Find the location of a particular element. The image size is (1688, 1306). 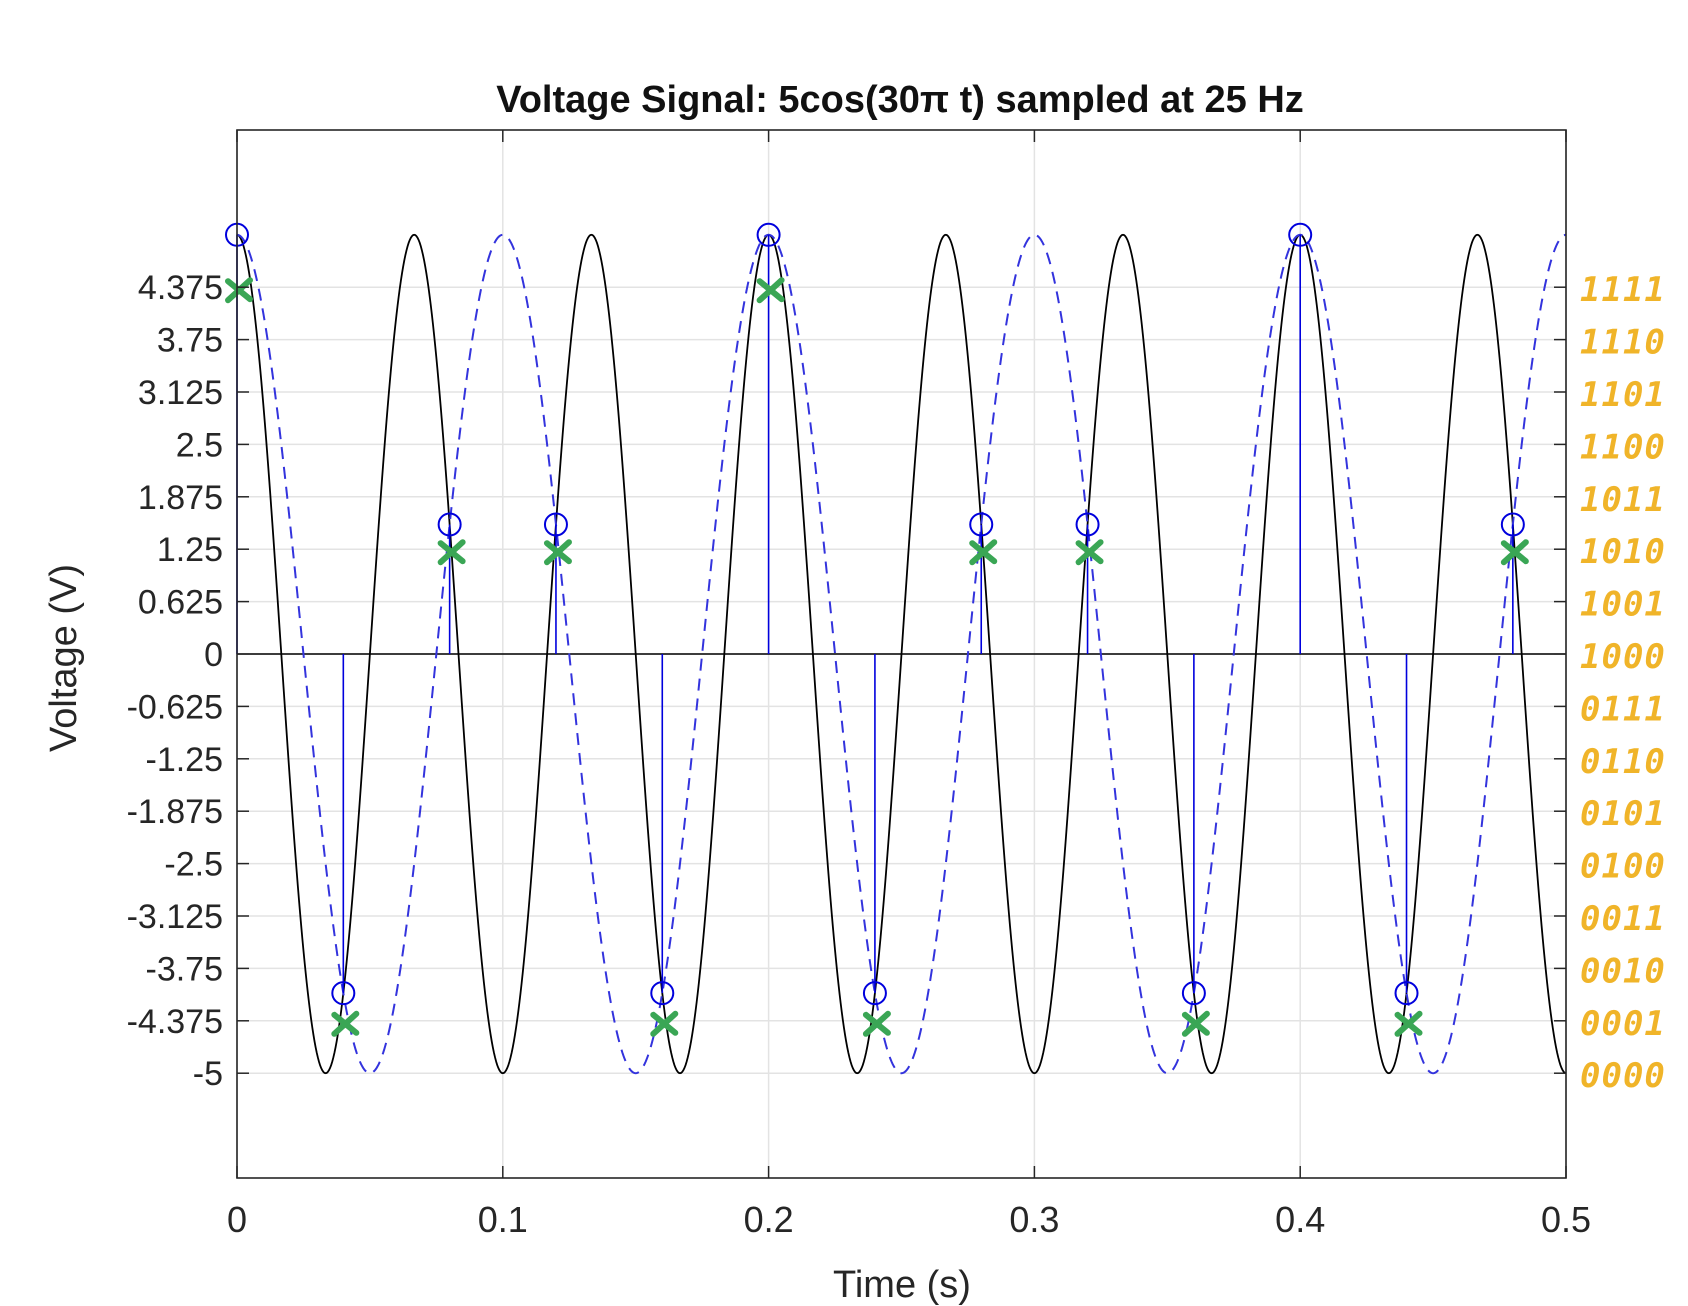

y-tick-label: 1.25 is located at coordinates (190, 550).